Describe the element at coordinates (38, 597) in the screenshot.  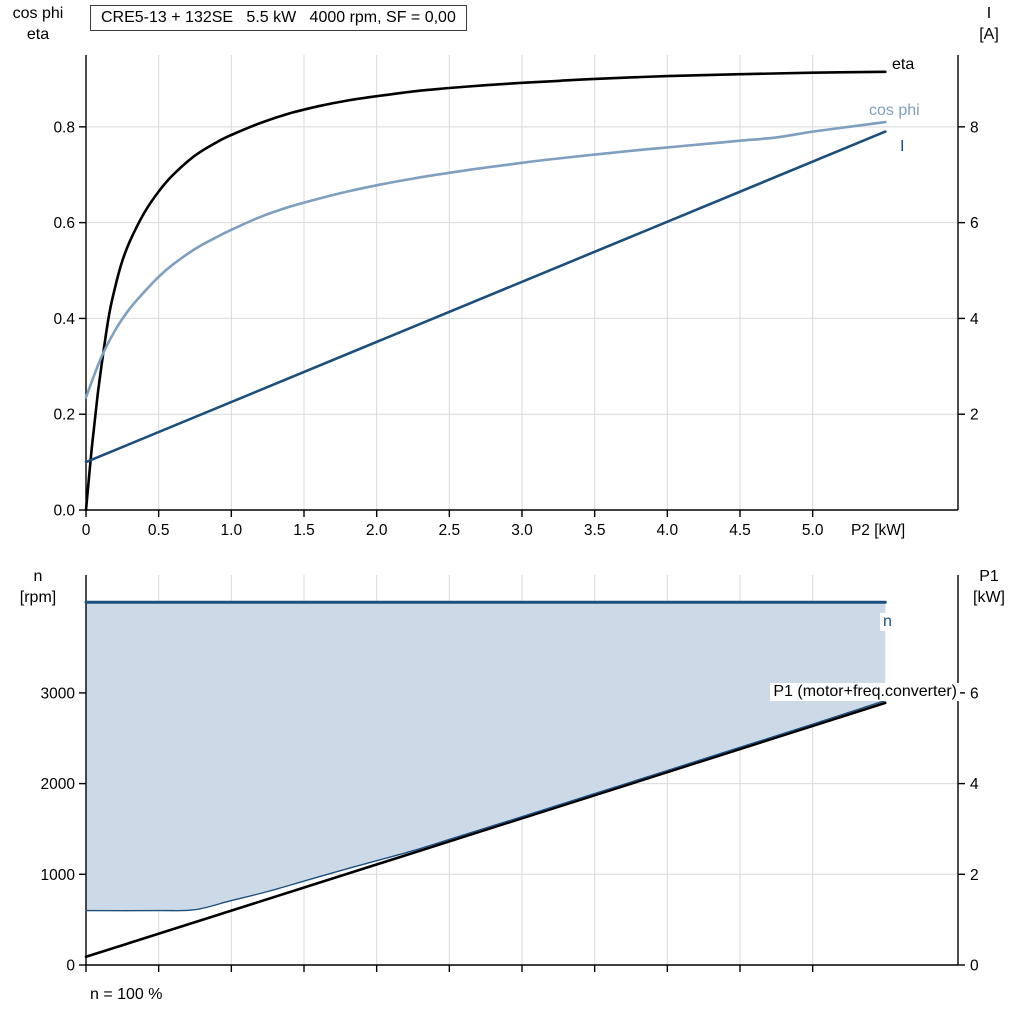
I see `axis-title-line: [rpm]` at that location.